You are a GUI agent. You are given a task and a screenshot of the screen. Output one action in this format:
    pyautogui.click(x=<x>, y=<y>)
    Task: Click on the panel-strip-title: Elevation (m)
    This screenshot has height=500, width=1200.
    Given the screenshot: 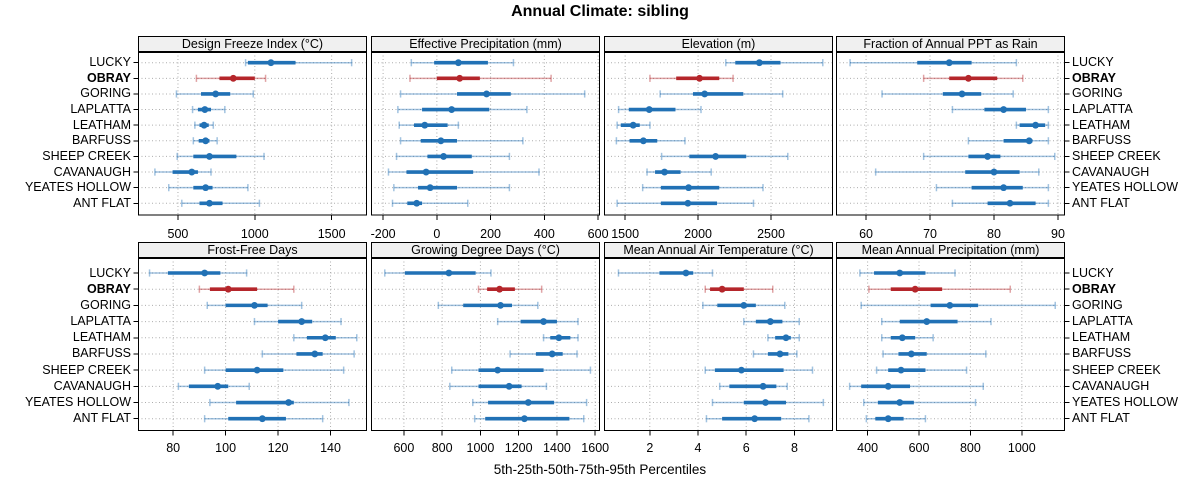 What is the action you would take?
    pyautogui.click(x=718, y=44)
    